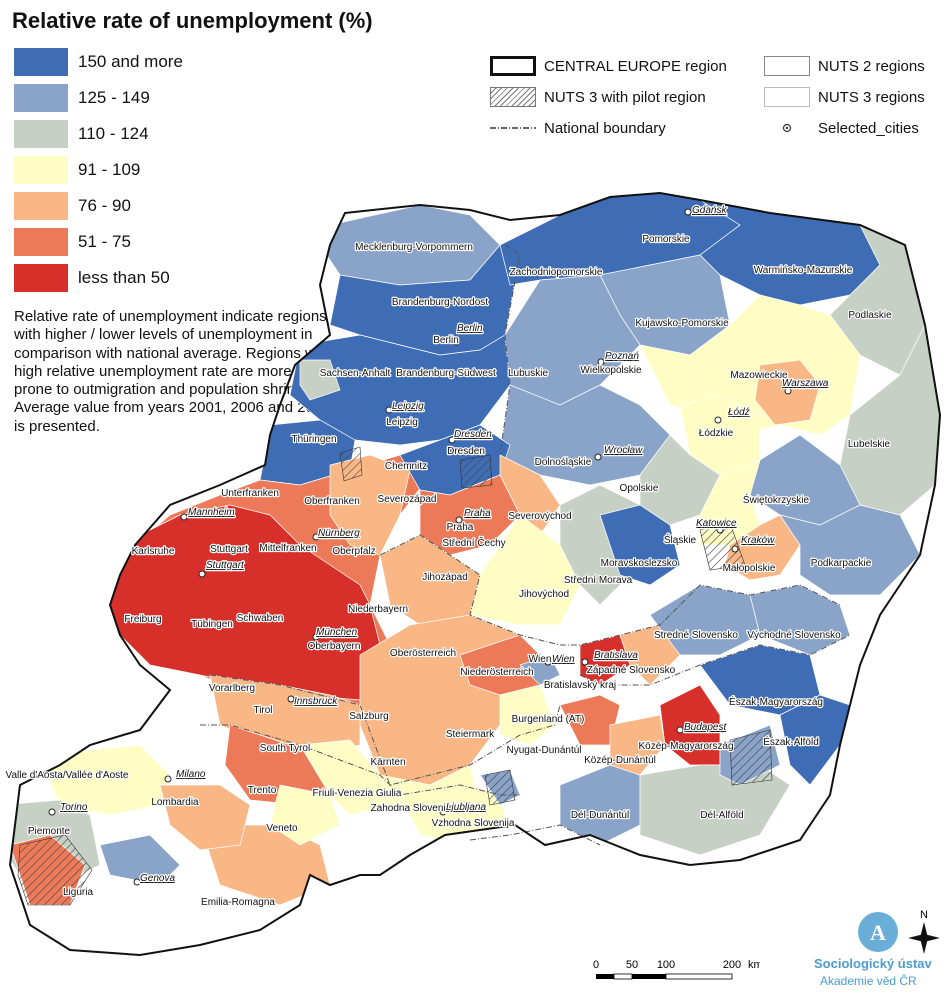 The image size is (947, 1000). I want to click on legend-boundary-label: National boundary, so click(605, 128).